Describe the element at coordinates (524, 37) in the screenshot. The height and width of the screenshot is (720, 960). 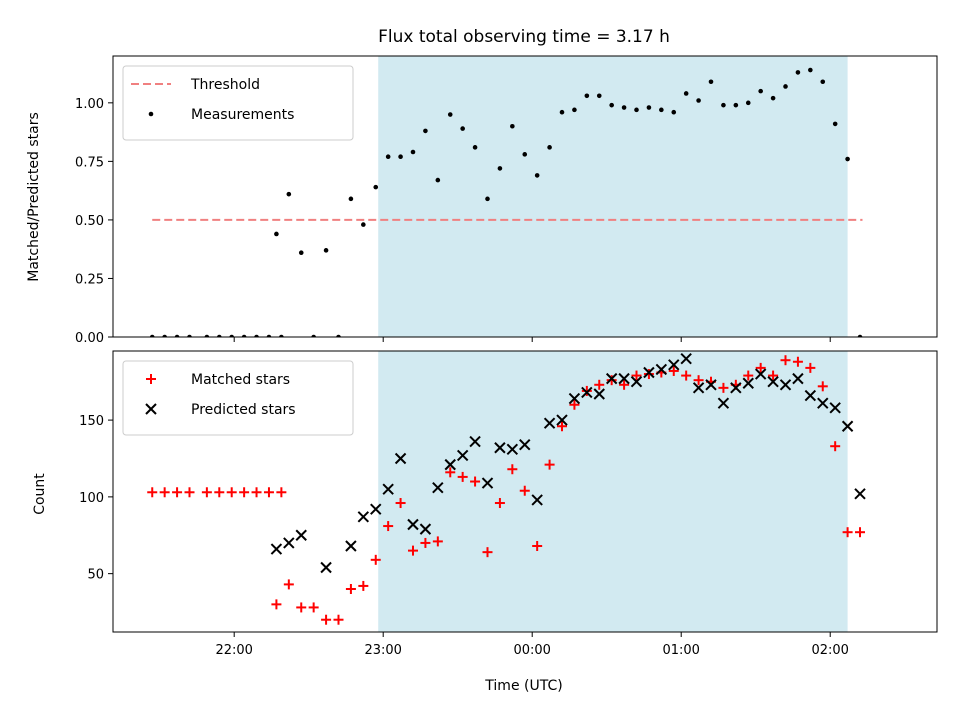
I see `chart-title: Flux total observing time = 3.17 h` at that location.